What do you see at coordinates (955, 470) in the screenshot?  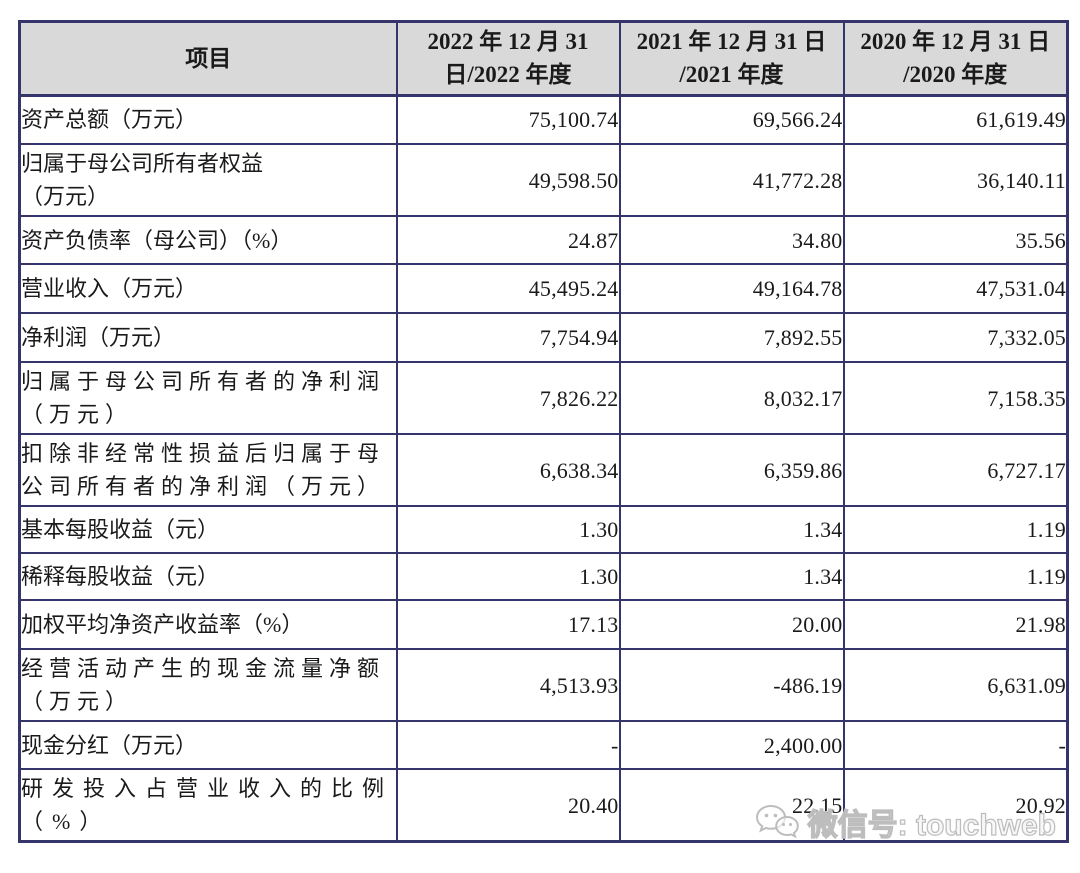 I see `value-cell: 6,727.17` at bounding box center [955, 470].